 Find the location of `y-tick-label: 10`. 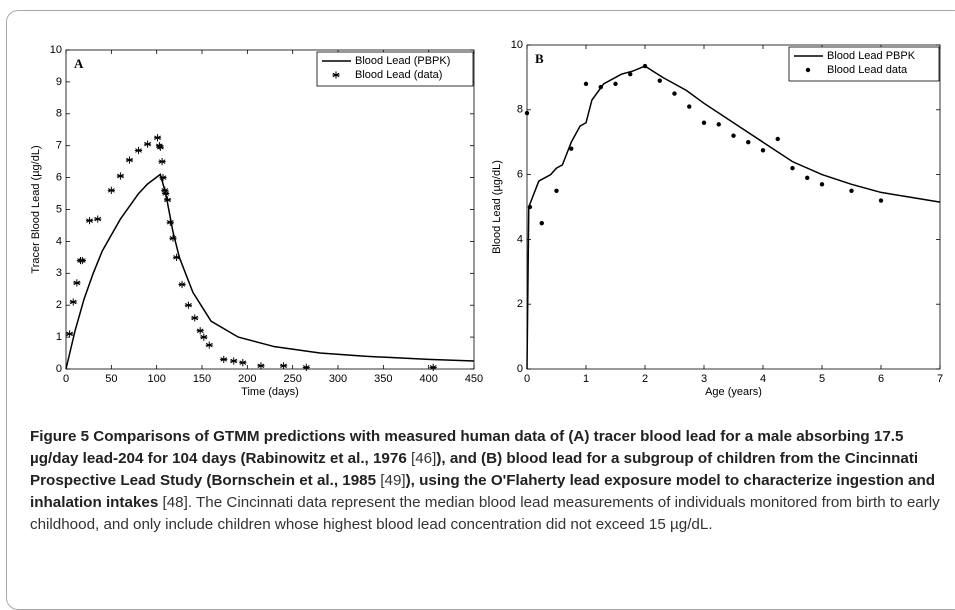

y-tick-label: 10 is located at coordinates (517, 45).